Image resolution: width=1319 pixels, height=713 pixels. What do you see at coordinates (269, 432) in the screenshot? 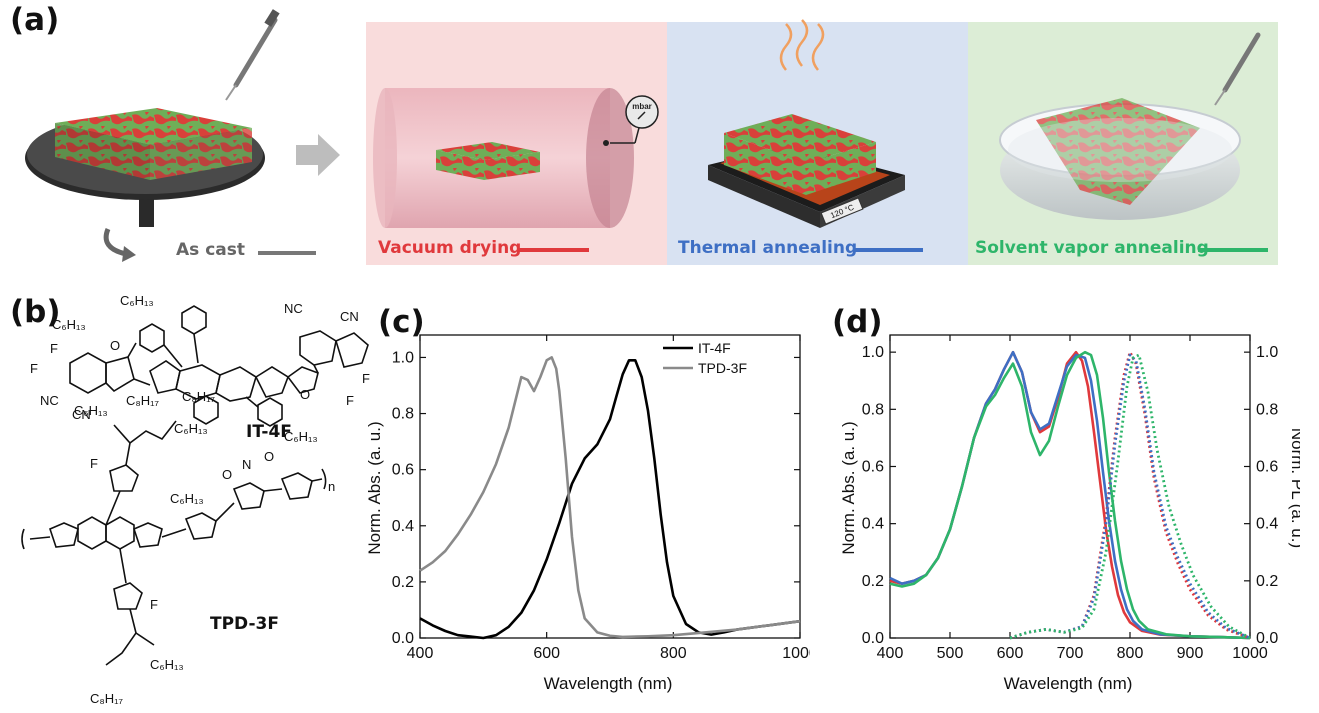
I see `molecule-label-it4f: IT-4F` at bounding box center [269, 432].